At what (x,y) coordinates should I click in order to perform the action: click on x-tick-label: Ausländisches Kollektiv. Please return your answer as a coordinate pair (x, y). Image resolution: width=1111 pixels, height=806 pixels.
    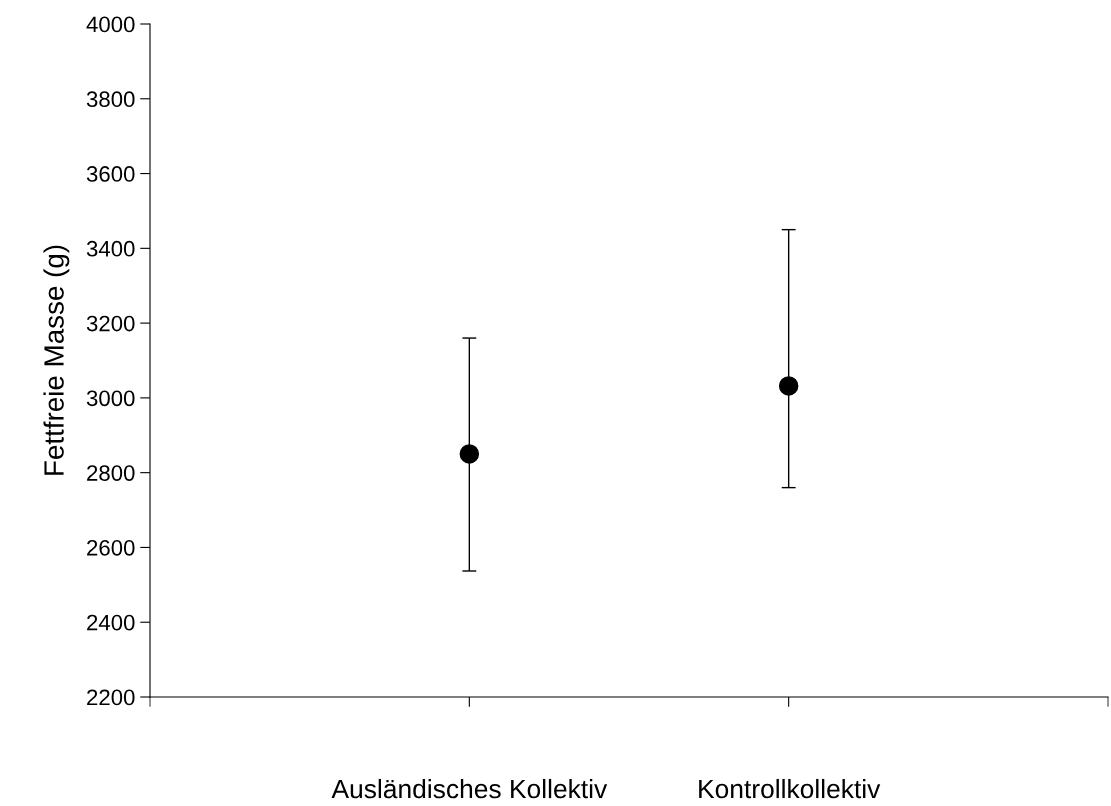
    Looking at the image, I should click on (469, 788).